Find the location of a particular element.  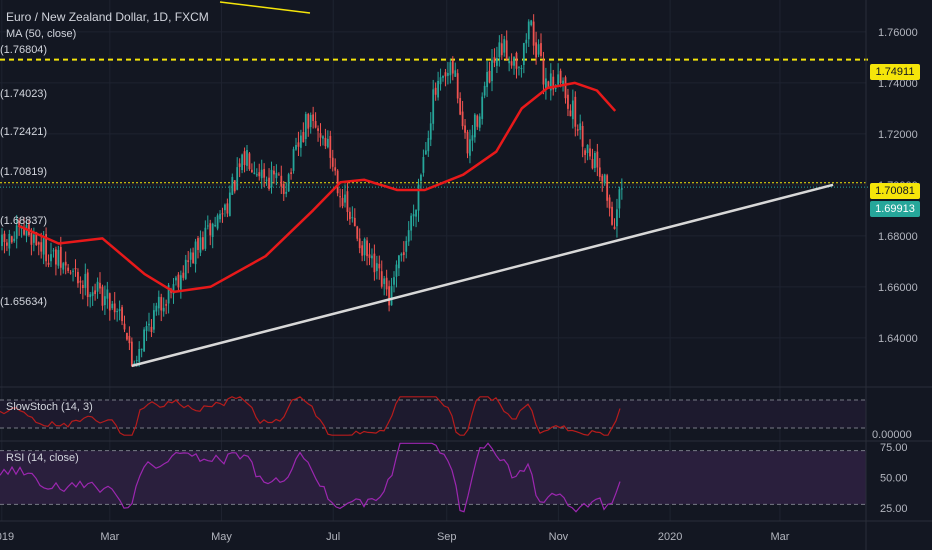

fib-level-label: (1.76804) is located at coordinates (24, 50).